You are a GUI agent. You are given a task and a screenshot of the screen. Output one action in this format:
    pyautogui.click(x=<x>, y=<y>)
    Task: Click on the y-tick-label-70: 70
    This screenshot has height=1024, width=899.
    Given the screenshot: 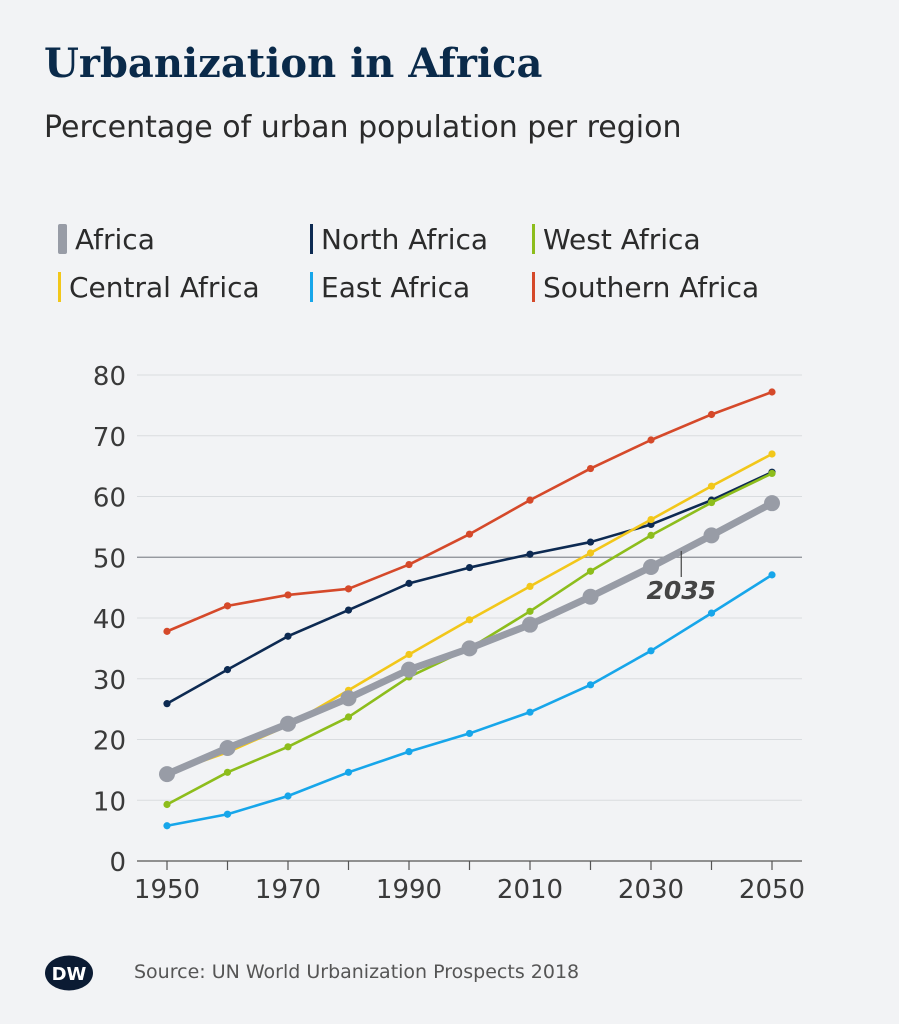 What is the action you would take?
    pyautogui.click(x=109, y=438)
    